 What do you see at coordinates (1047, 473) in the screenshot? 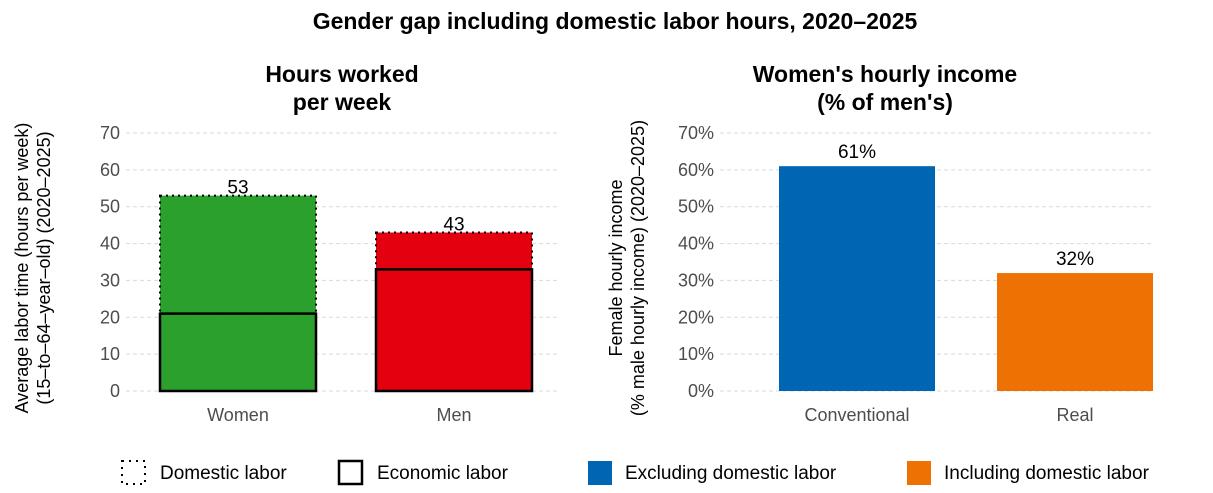
I see `legend-label-including: Including domestic labor` at bounding box center [1047, 473].